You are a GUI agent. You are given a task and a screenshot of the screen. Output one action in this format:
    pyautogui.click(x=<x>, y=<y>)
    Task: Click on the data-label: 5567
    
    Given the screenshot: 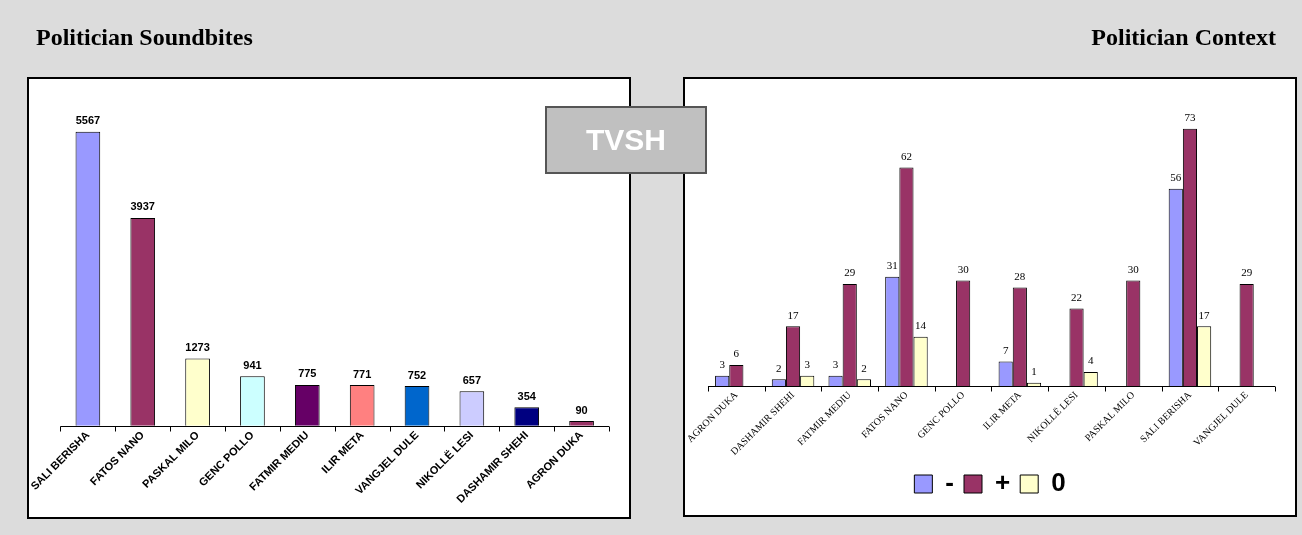 What is the action you would take?
    pyautogui.click(x=88, y=120)
    